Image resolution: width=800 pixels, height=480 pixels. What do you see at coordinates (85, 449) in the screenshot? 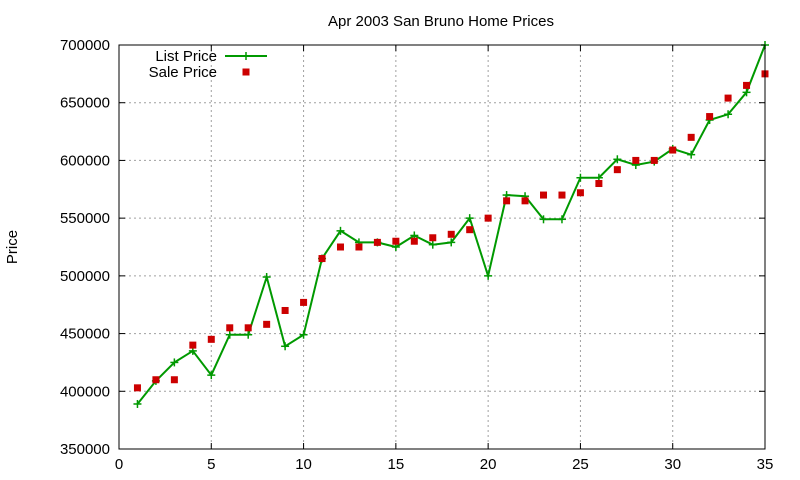
I see `y-tick-label: 350000` at bounding box center [85, 449].